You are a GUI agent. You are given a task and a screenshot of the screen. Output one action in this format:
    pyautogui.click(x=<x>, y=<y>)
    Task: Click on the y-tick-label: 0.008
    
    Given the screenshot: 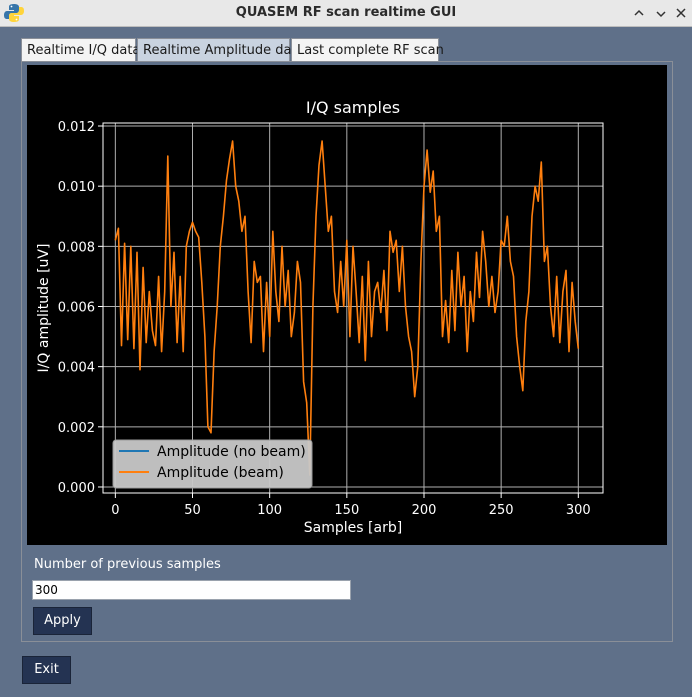 What is the action you would take?
    pyautogui.click(x=76, y=247)
    